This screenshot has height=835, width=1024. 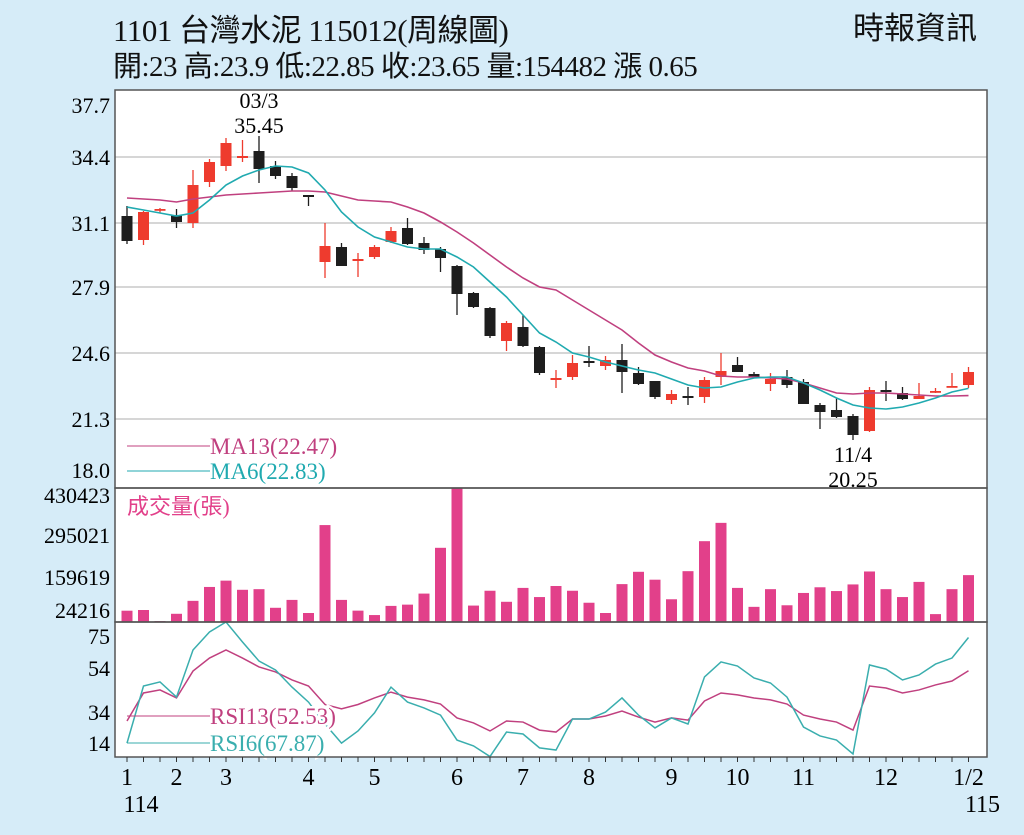 I want to click on x-tick-label: 10, so click(x=738, y=778).